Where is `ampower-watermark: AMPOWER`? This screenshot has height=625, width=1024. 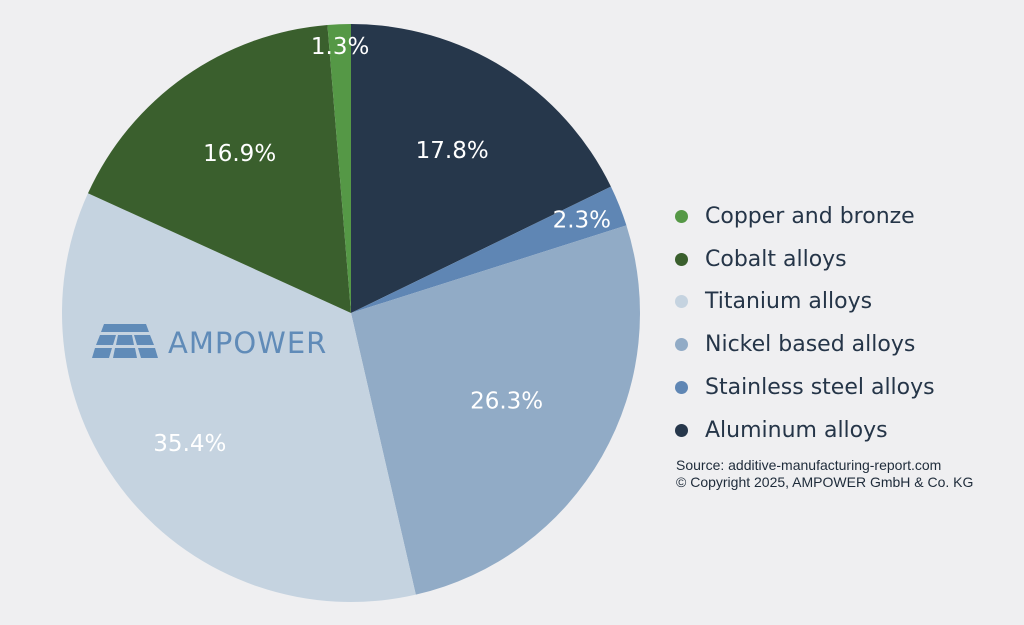
ampower-watermark: AMPOWER is located at coordinates (209, 343).